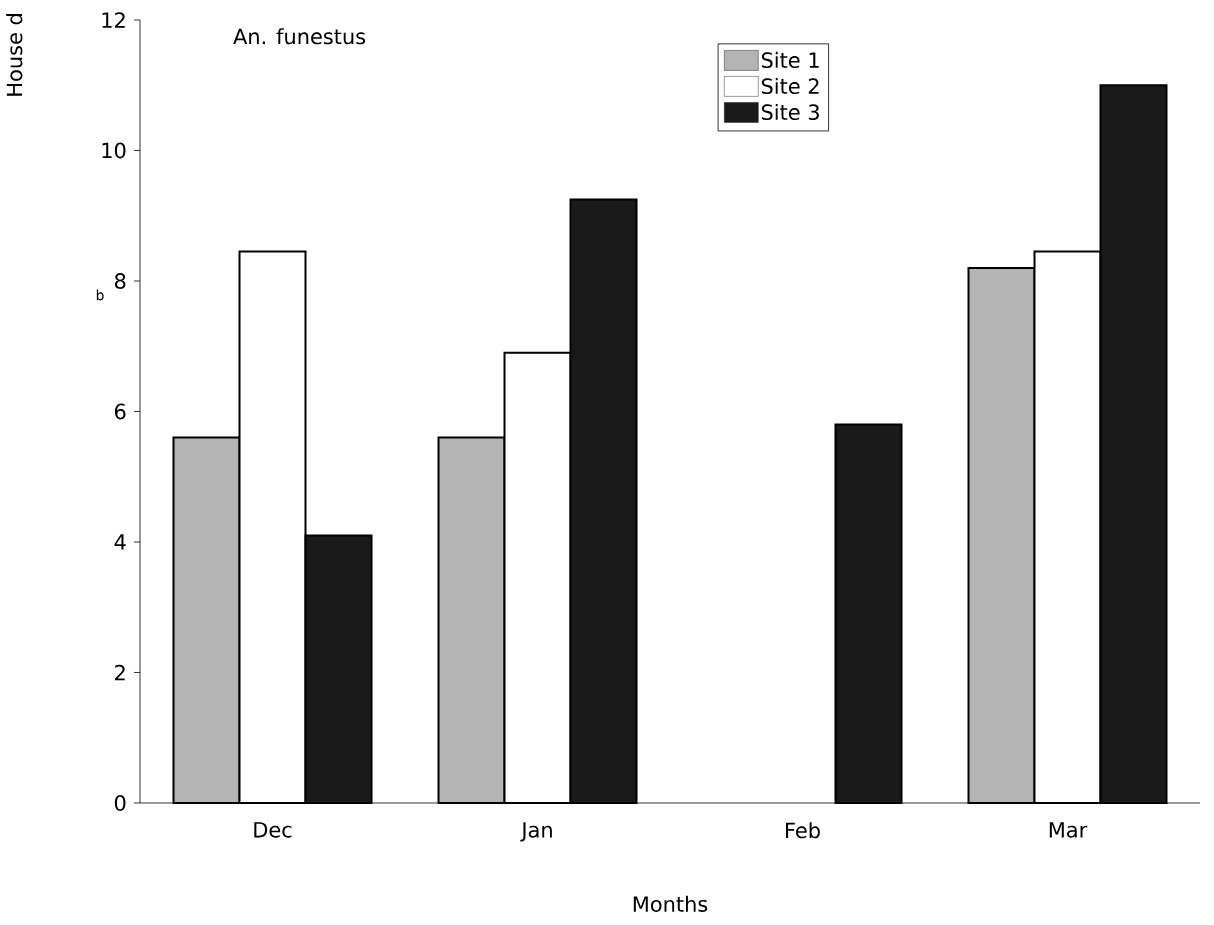 This screenshot has width=1214, height=925. I want to click on x-axis-title: Months, so click(670, 903).